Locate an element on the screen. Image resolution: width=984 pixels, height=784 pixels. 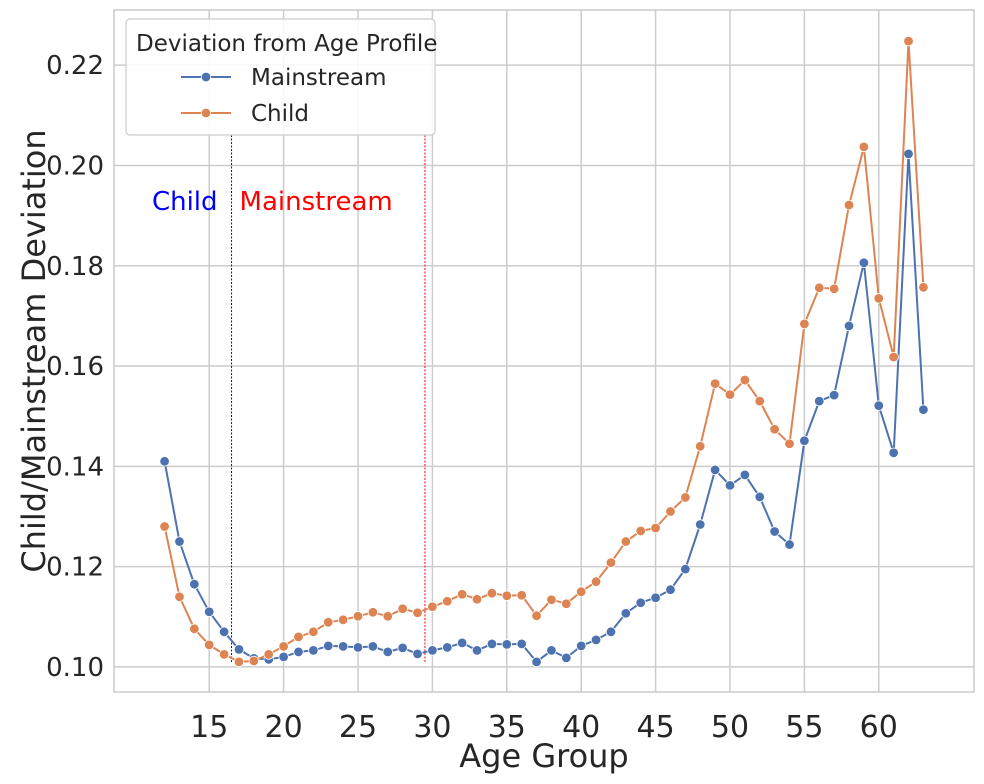
y-tick-label: 0.14 is located at coordinates (75, 467).